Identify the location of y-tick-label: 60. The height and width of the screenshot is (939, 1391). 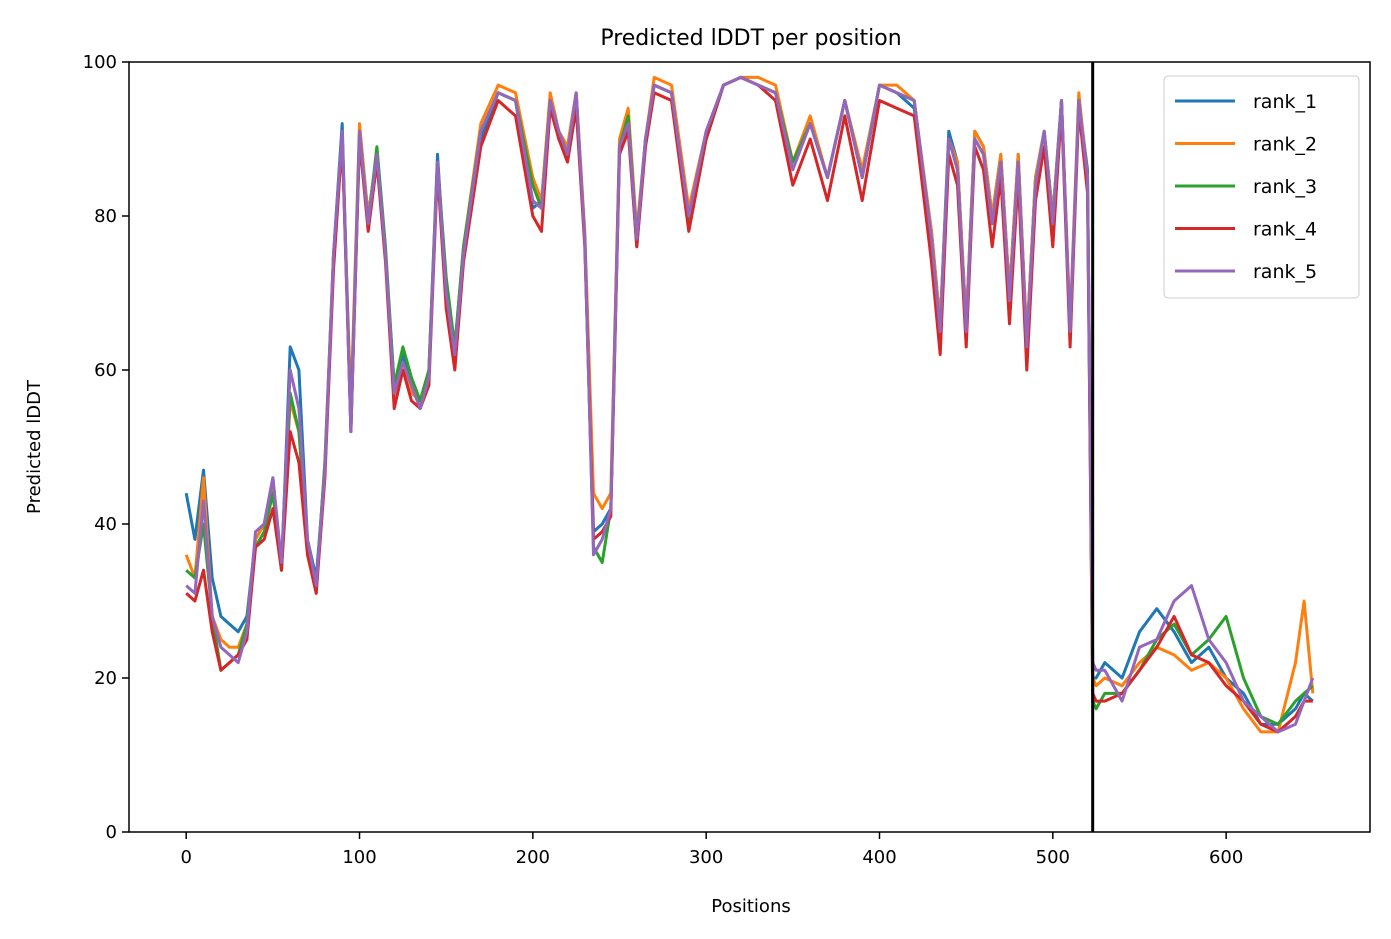
(105, 370).